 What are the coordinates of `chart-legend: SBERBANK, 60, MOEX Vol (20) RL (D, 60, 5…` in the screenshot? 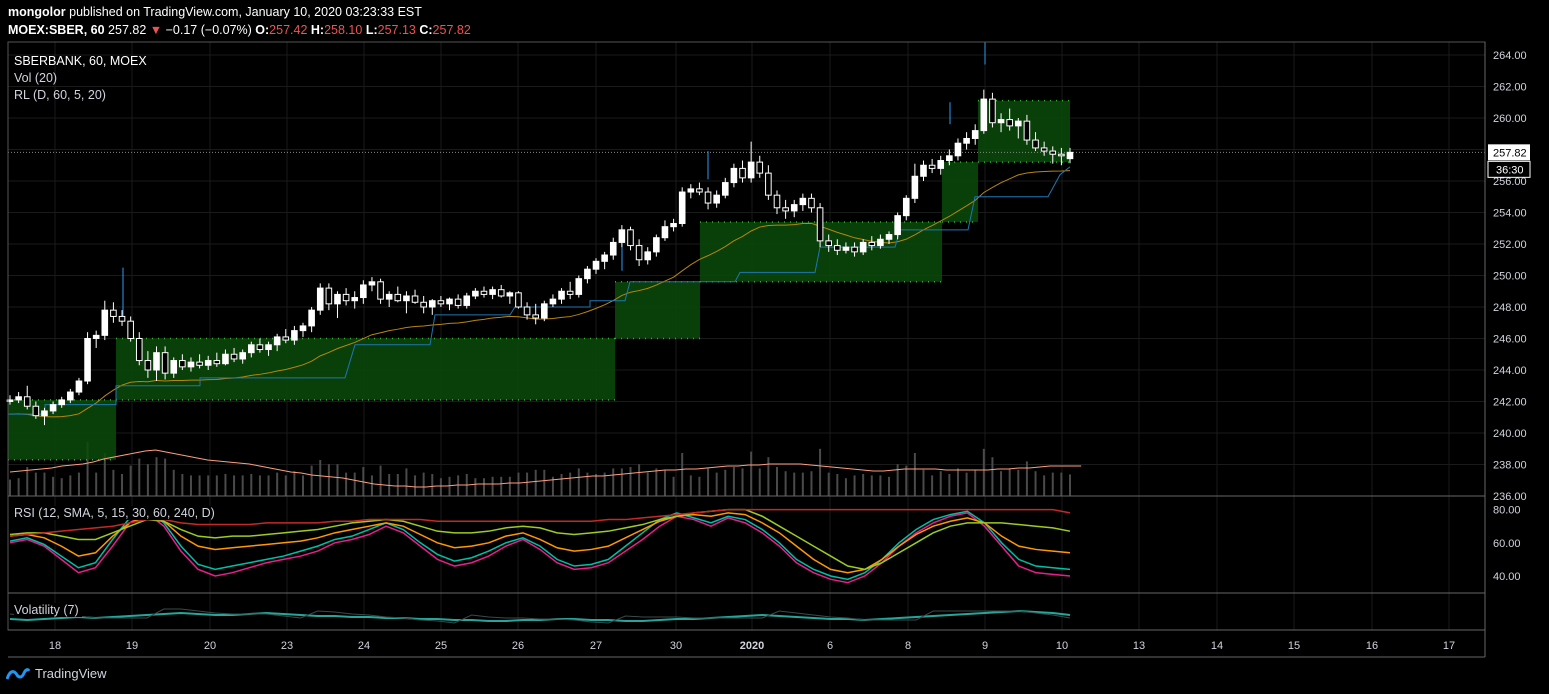 It's located at (80, 78).